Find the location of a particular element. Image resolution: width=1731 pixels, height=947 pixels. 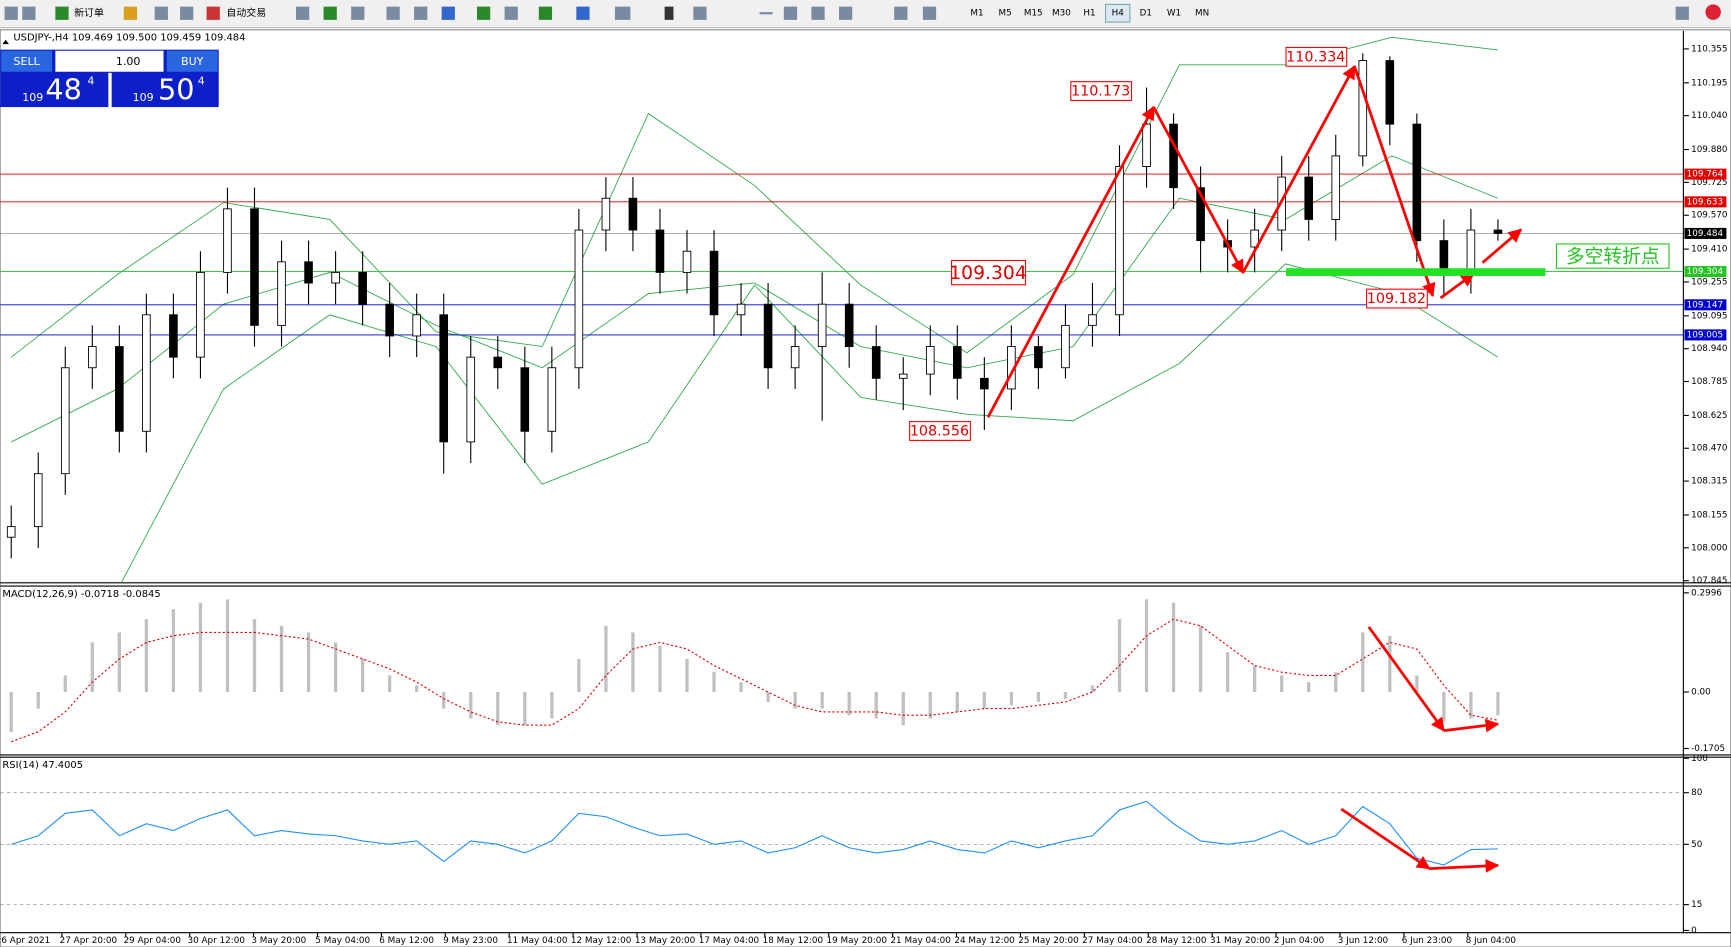

rsi-line is located at coordinates (754, 833).